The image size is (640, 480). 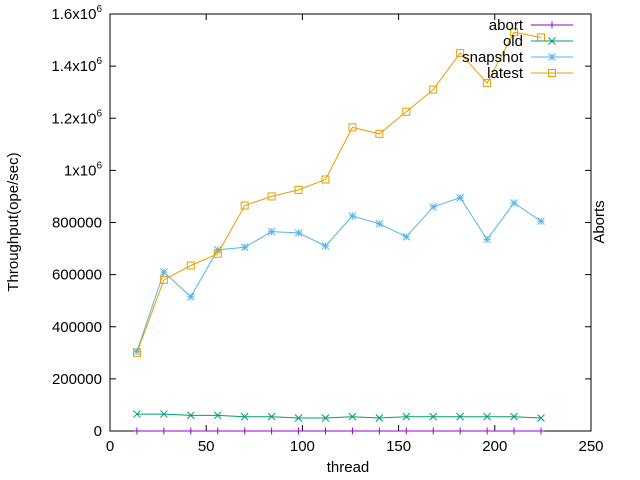 I want to click on series-old, so click(x=339, y=416).